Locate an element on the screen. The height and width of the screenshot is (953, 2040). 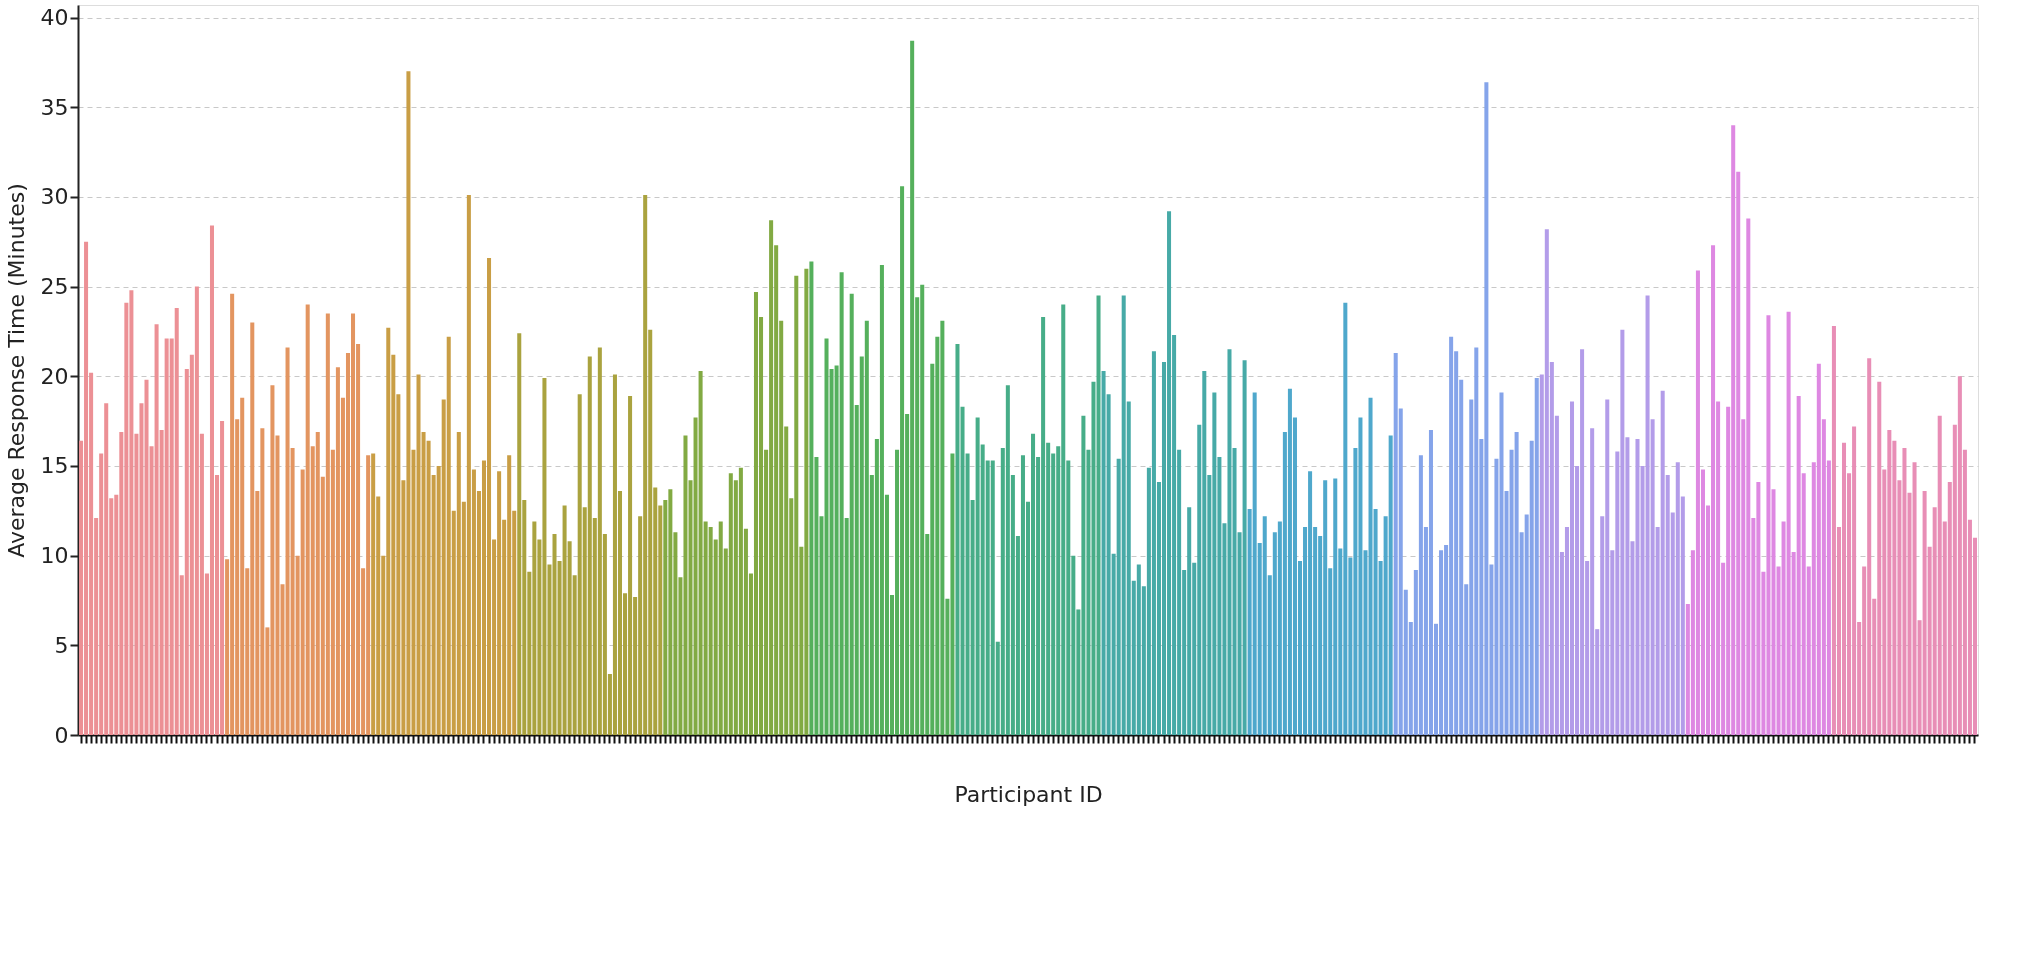
y-tick-label: 15 is located at coordinates (54, 466).